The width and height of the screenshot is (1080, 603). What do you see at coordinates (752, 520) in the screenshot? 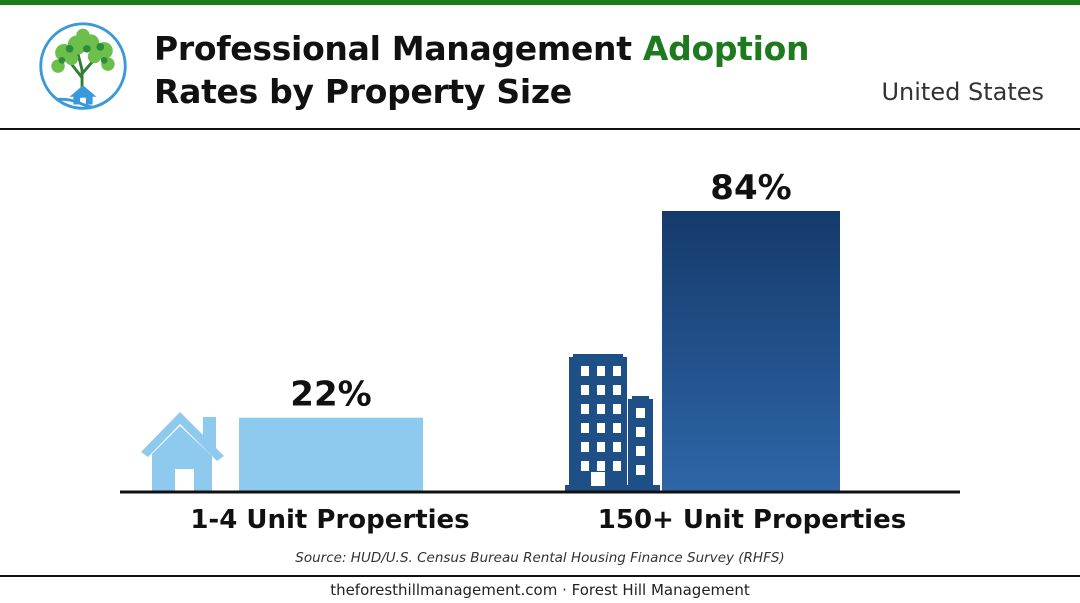
I see `category-label: 150+ Unit Properties` at bounding box center [752, 520].